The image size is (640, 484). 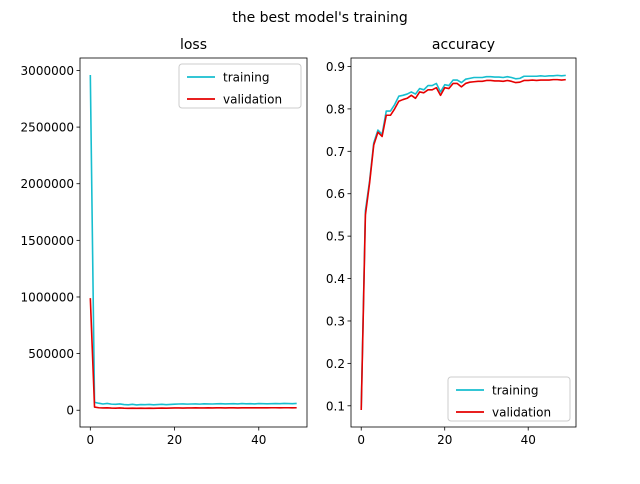 I want to click on subplot-title: loss, so click(x=193, y=45).